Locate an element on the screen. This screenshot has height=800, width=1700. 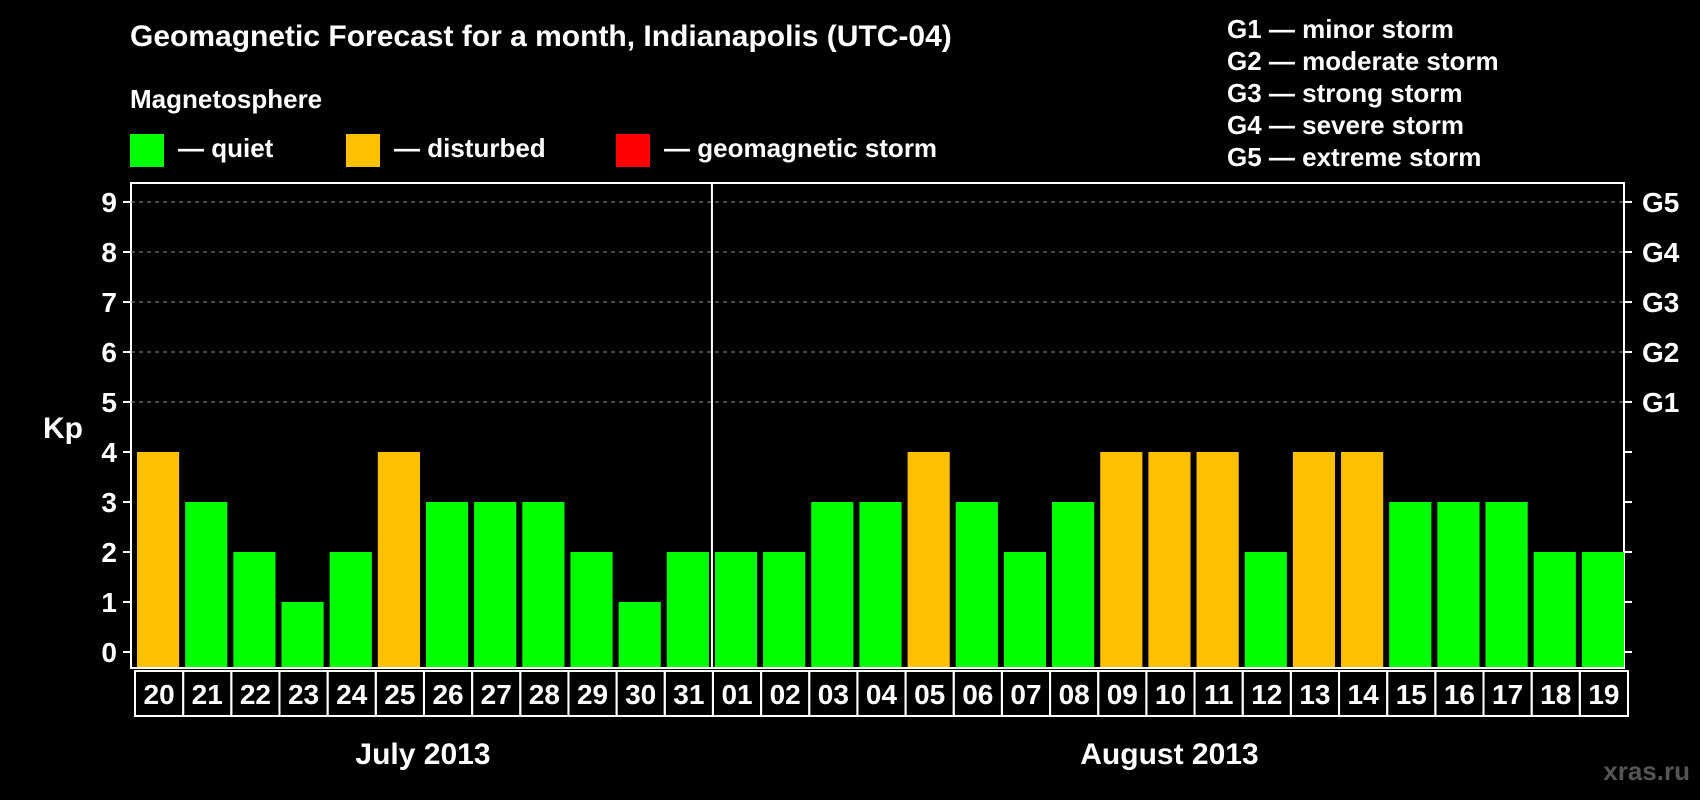
month-label: July 2013 is located at coordinates (422, 754).